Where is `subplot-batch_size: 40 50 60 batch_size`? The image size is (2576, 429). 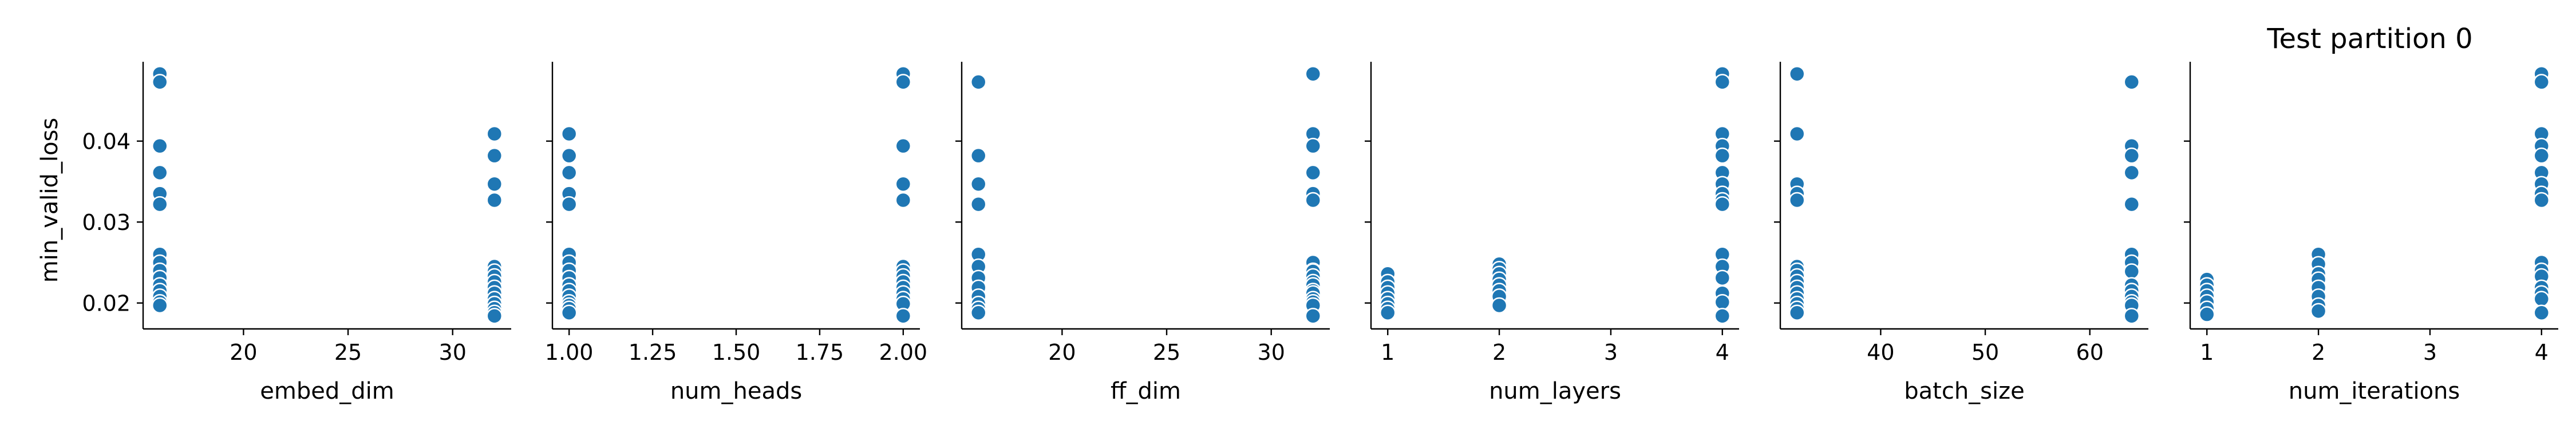
subplot-batch_size: 40 50 60 batch_size is located at coordinates (1961, 233).